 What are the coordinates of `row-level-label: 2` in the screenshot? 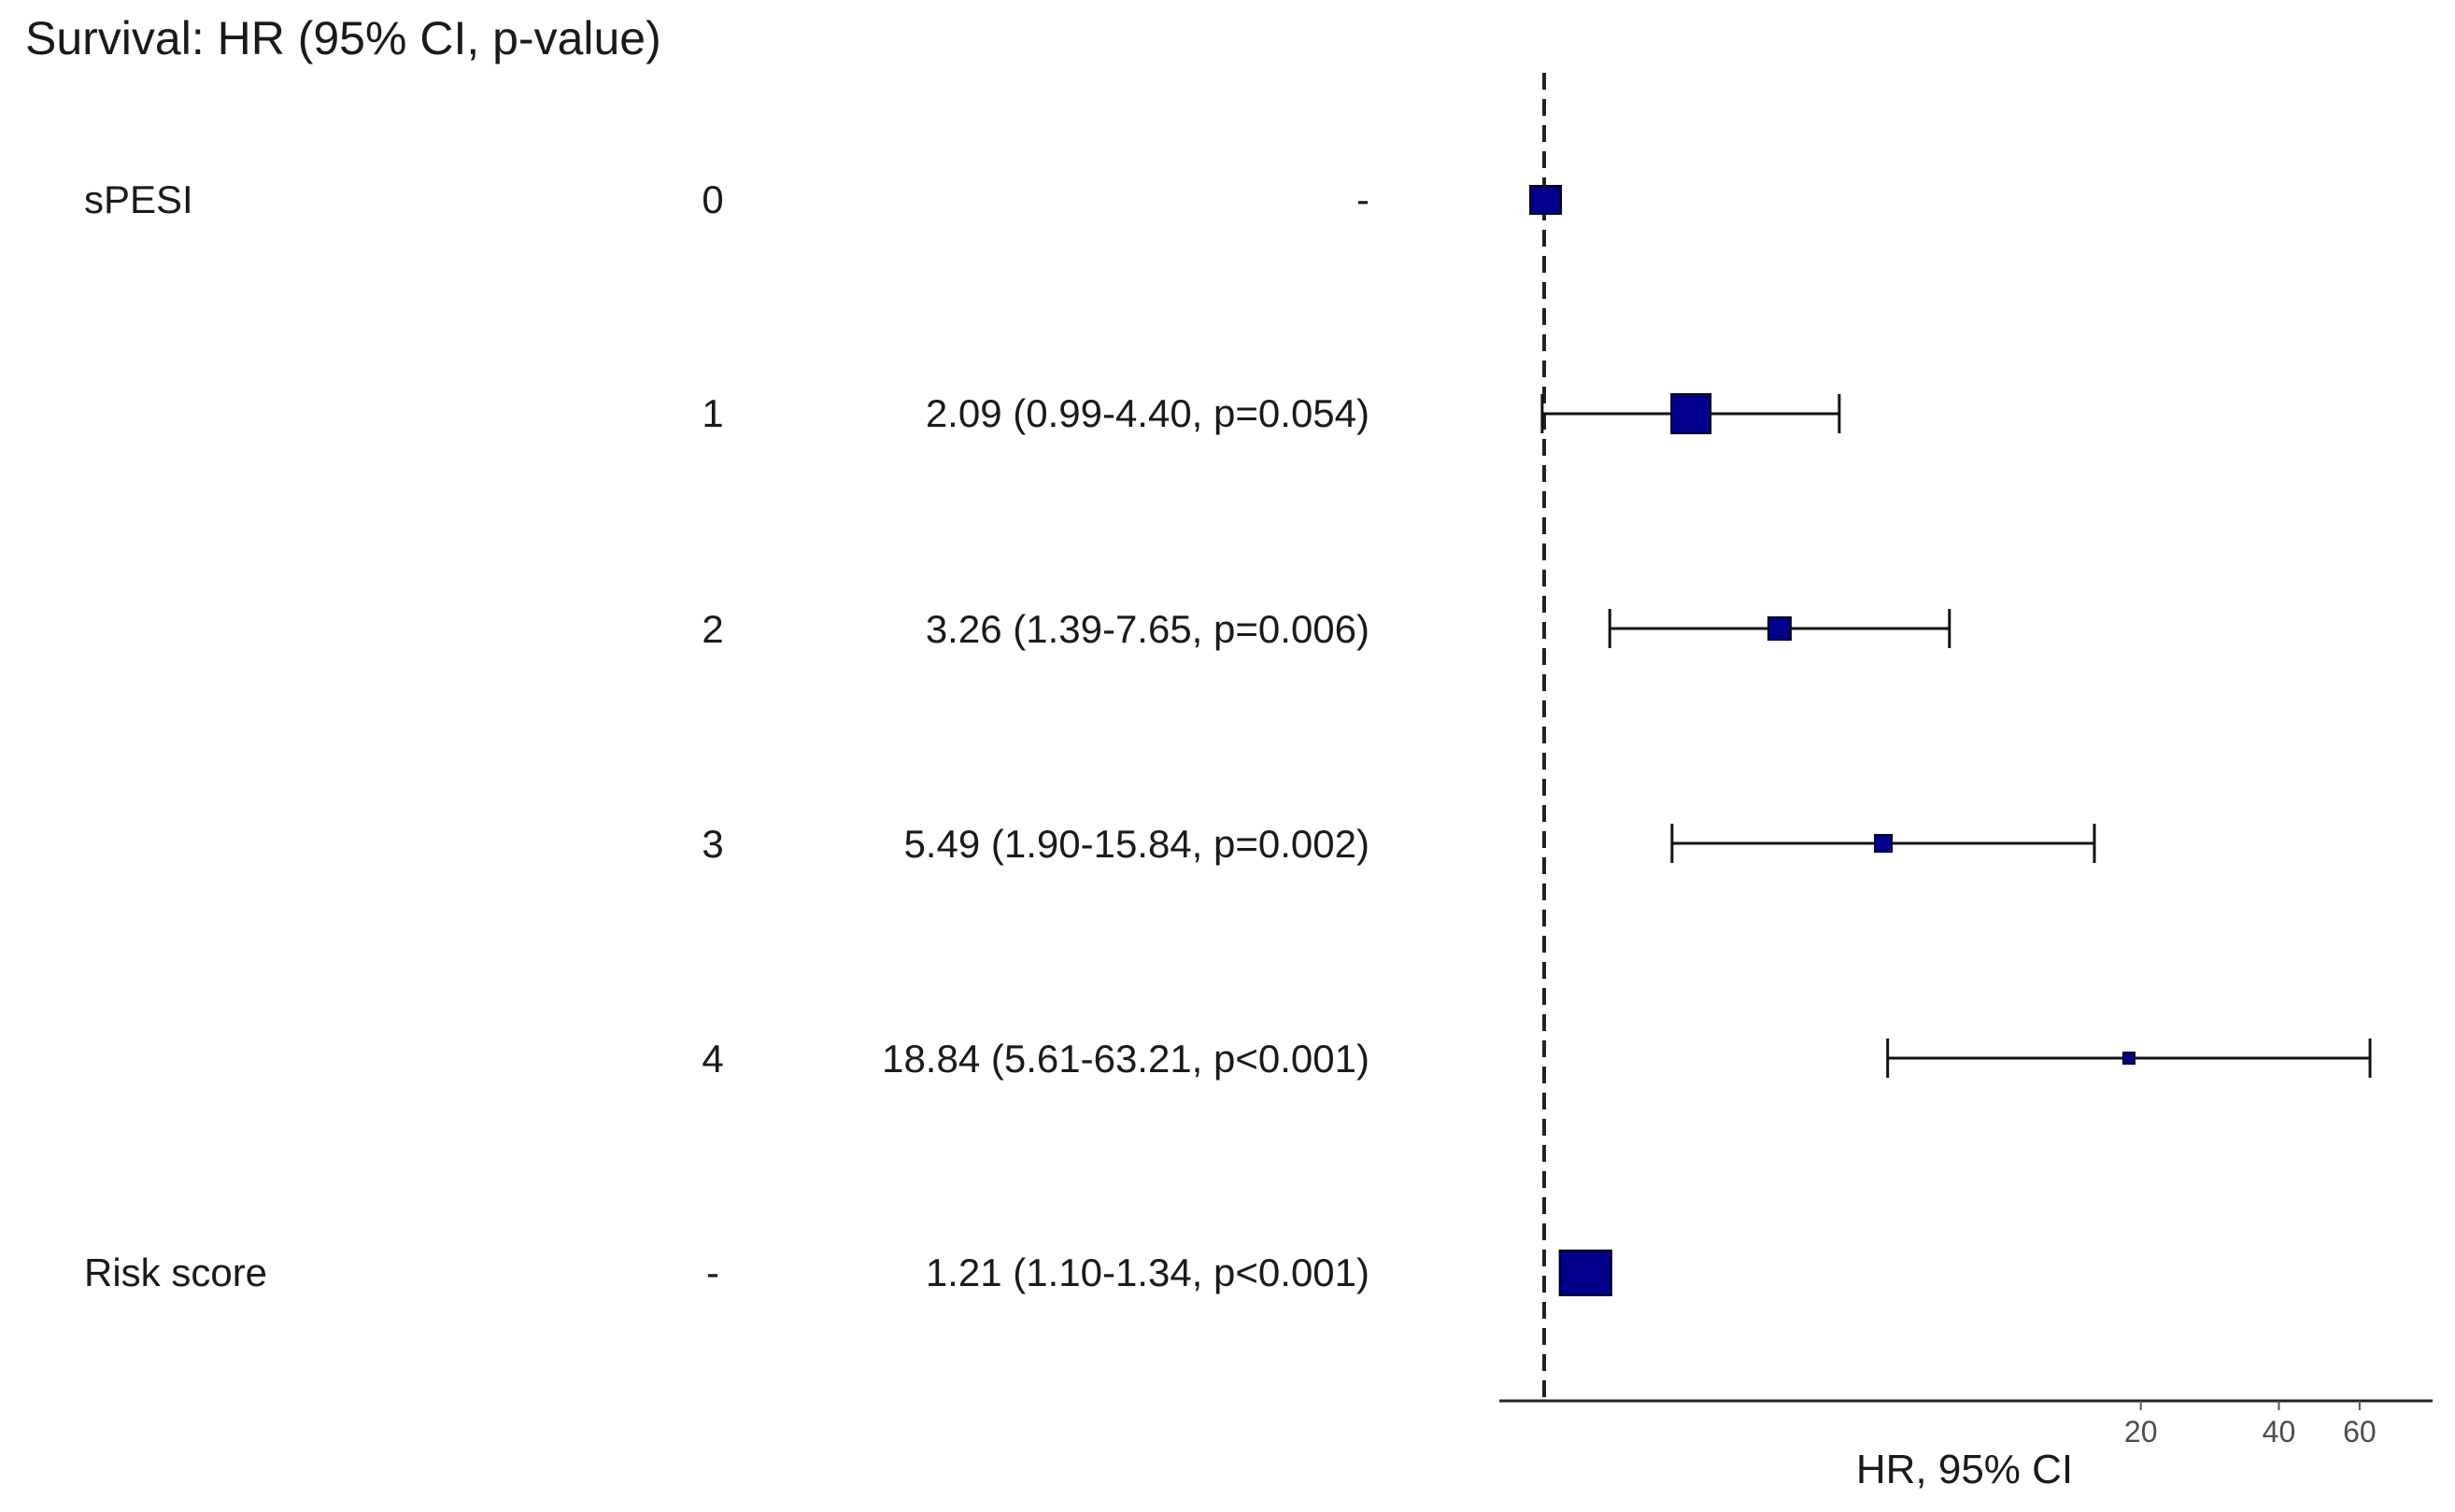 It's located at (712, 629).